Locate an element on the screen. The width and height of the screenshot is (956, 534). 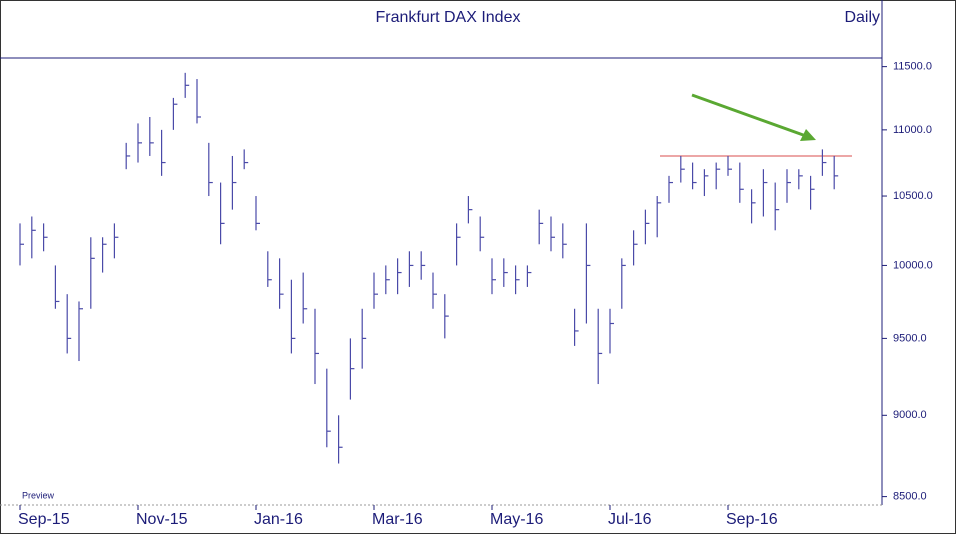
chart-subtitle: Daily is located at coordinates (862, 17).